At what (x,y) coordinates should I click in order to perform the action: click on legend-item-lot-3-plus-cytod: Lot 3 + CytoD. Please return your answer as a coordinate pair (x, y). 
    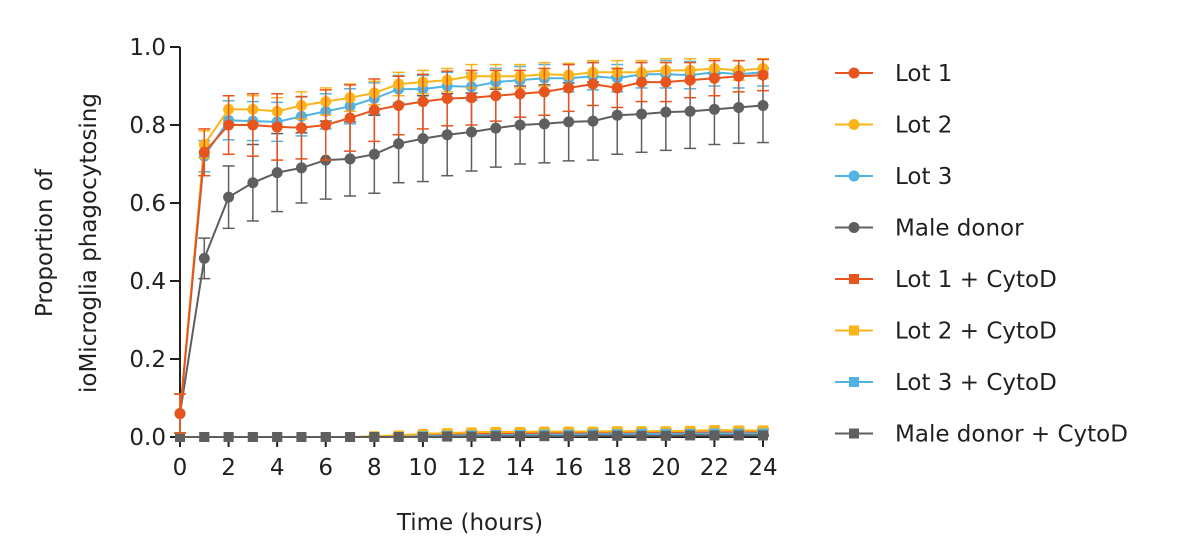
    Looking at the image, I should click on (946, 383).